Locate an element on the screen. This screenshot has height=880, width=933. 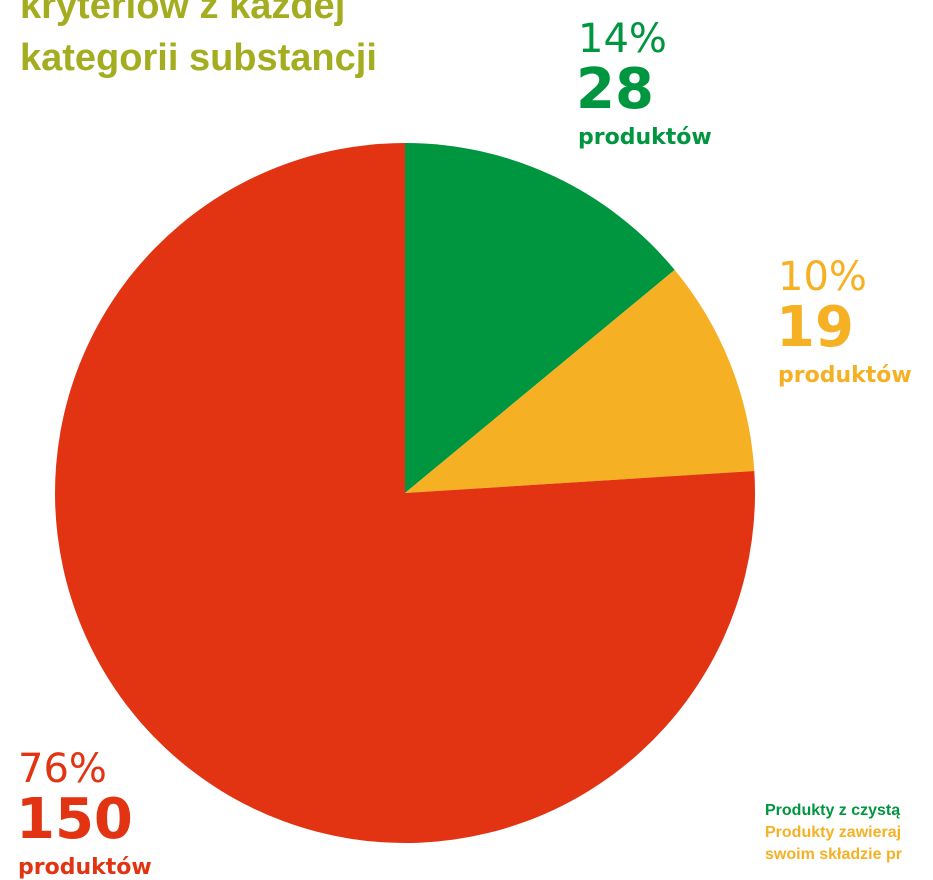
slice-percent: 14% is located at coordinates (622, 39).